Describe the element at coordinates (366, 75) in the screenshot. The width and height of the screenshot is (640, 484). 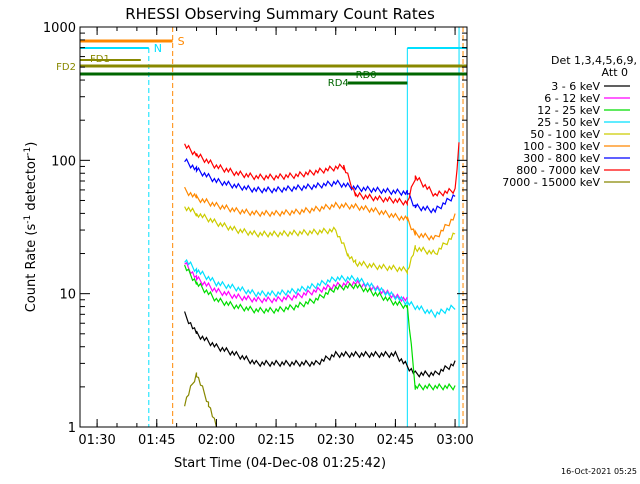
I see `rd0-label: RD0` at that location.